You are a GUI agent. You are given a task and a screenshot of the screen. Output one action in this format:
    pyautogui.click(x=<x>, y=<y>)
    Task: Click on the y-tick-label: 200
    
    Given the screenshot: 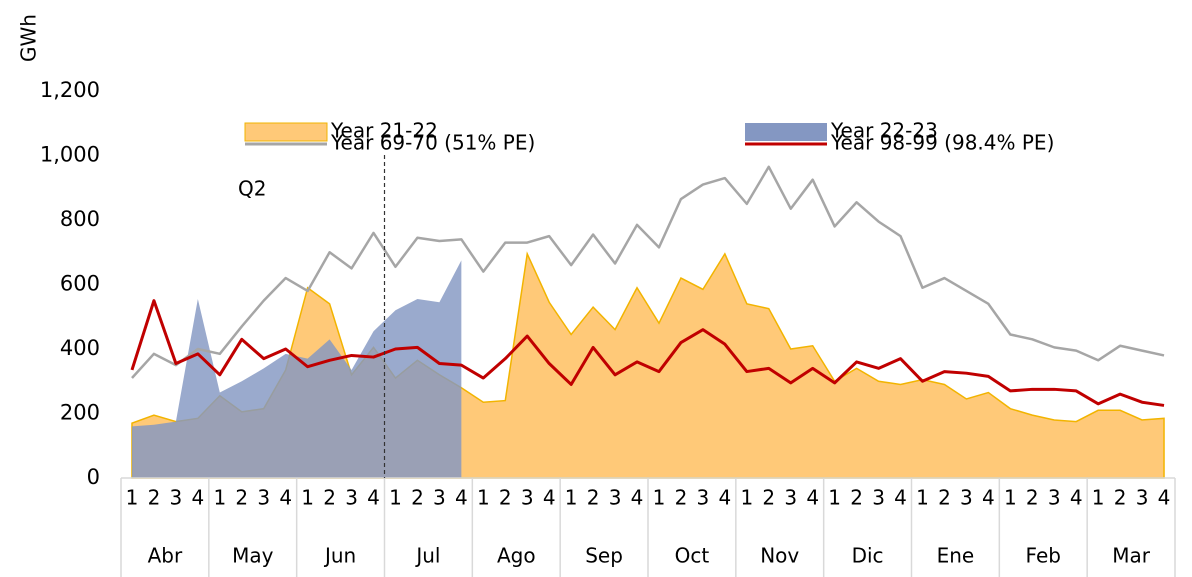 What is the action you would take?
    pyautogui.click(x=80, y=413)
    